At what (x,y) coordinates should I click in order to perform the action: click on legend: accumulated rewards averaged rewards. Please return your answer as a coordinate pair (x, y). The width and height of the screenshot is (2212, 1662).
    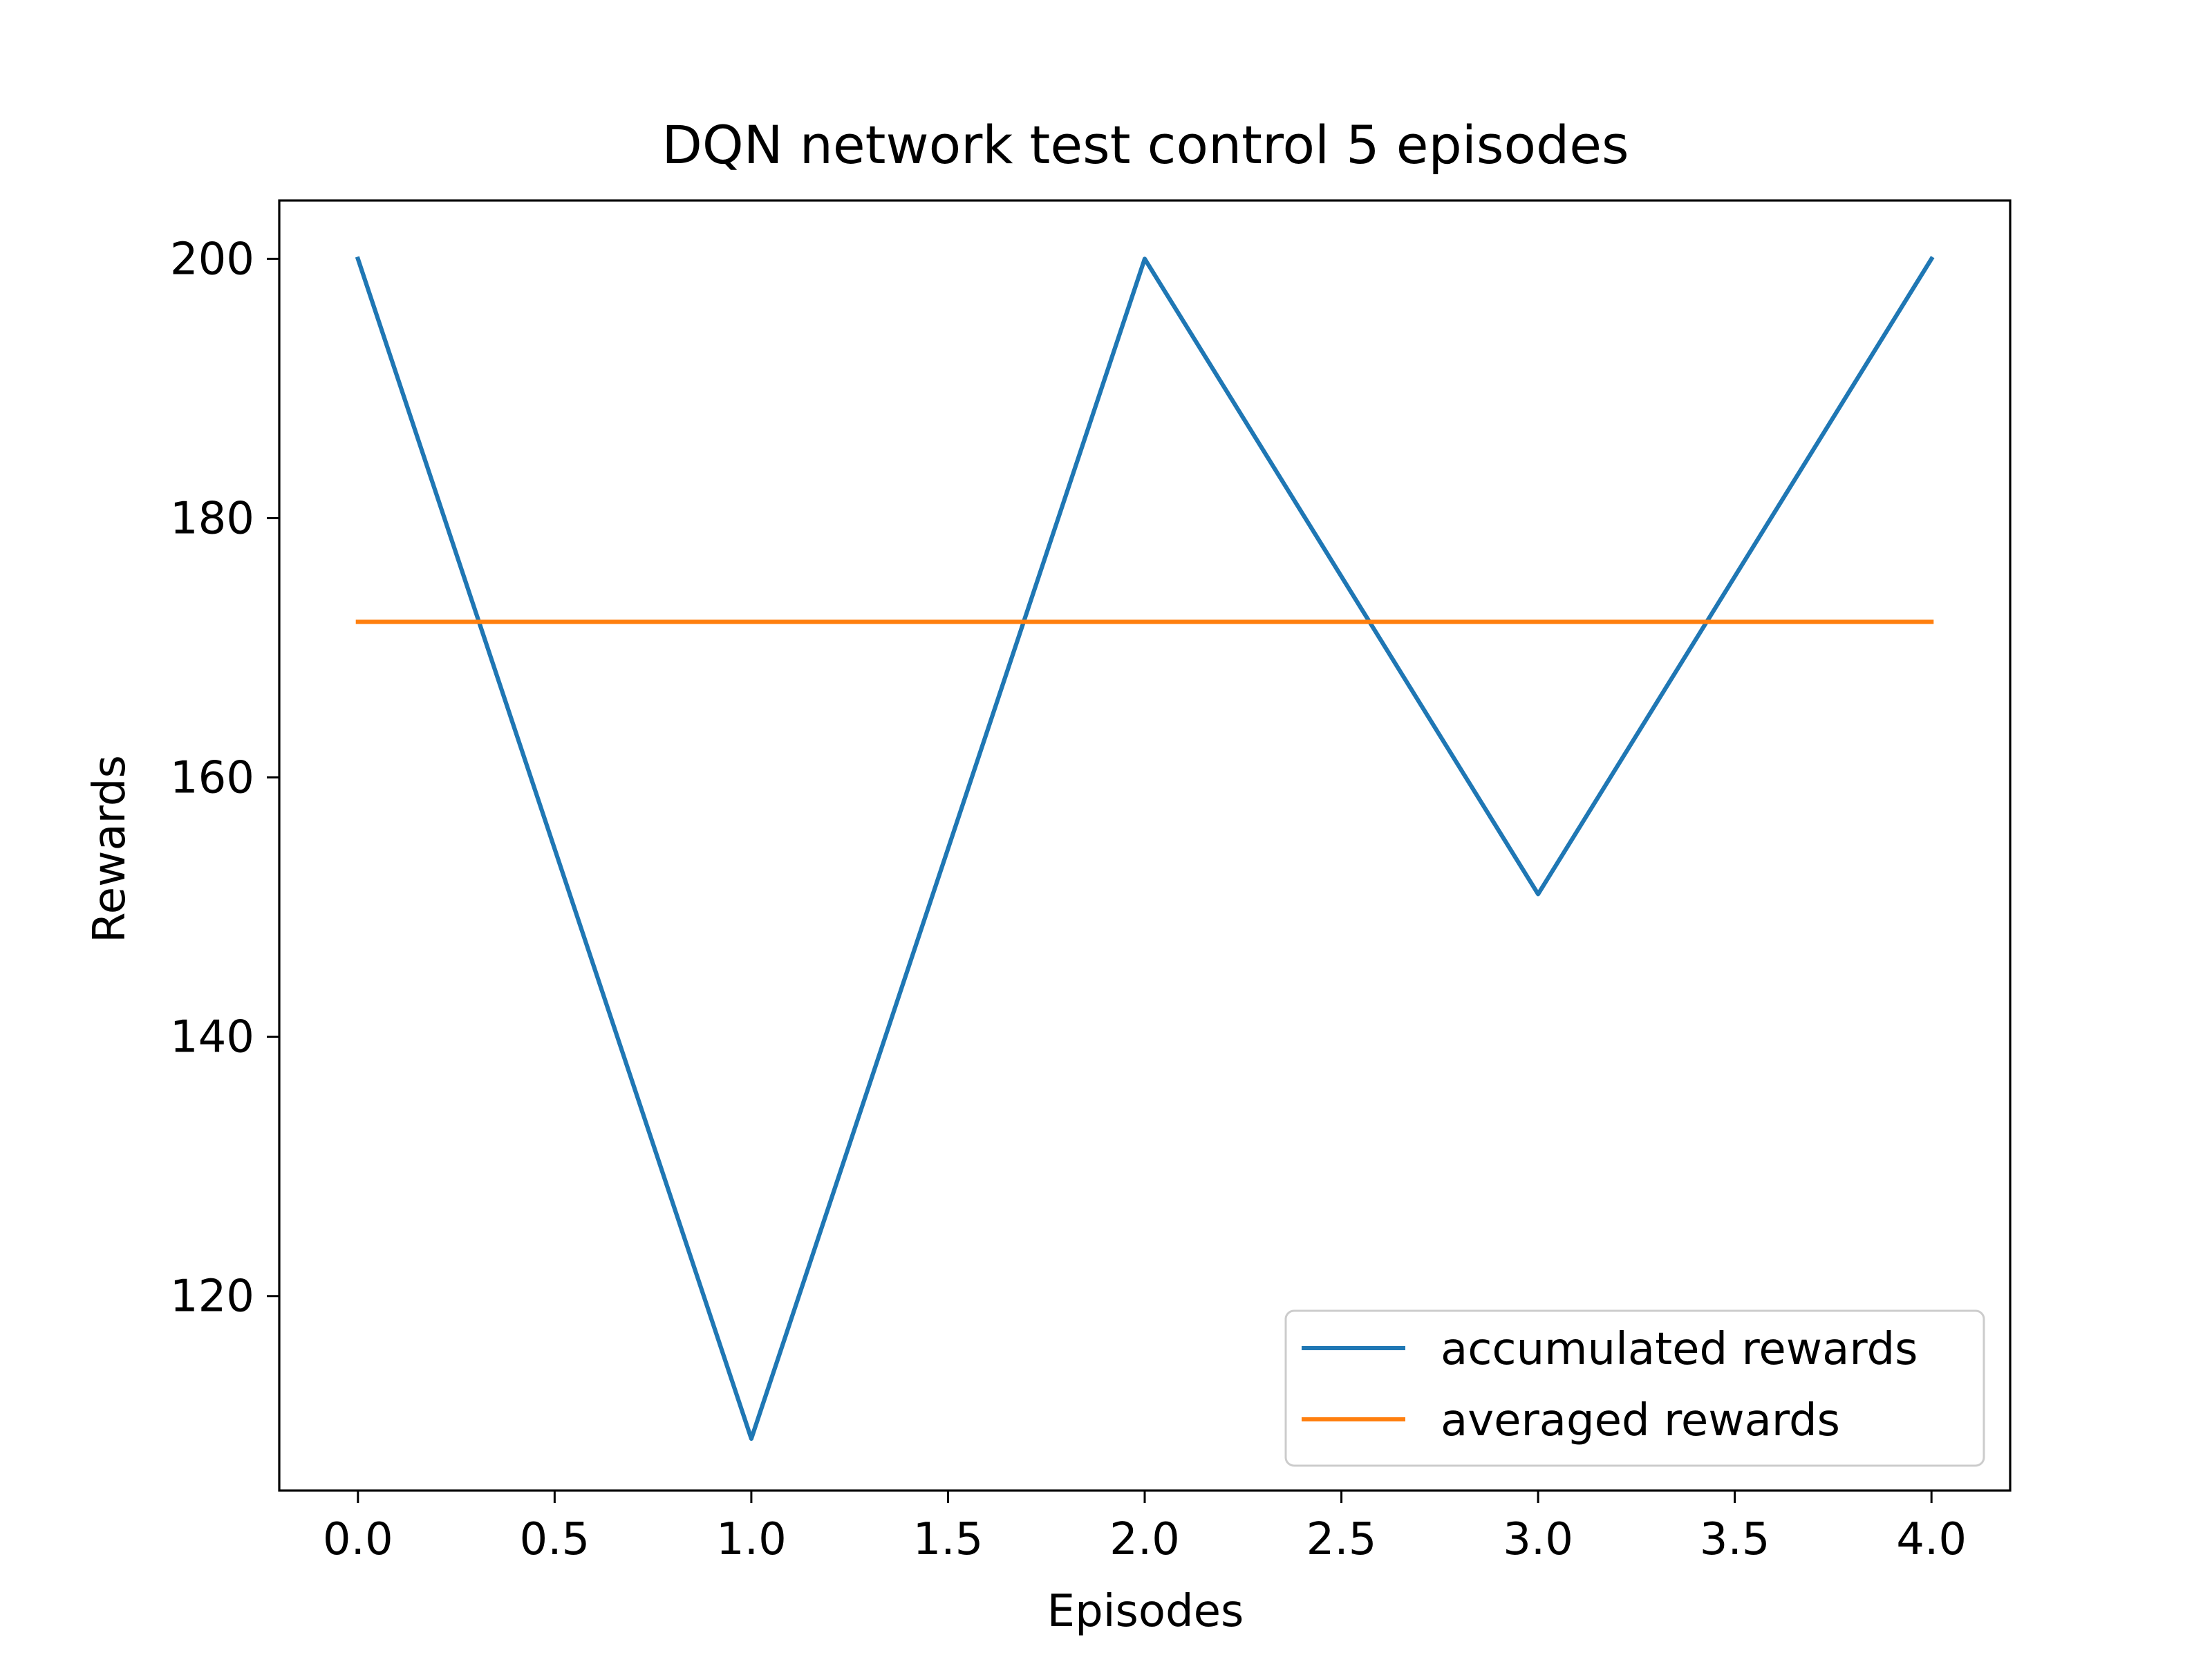
    Looking at the image, I should click on (1634, 1388).